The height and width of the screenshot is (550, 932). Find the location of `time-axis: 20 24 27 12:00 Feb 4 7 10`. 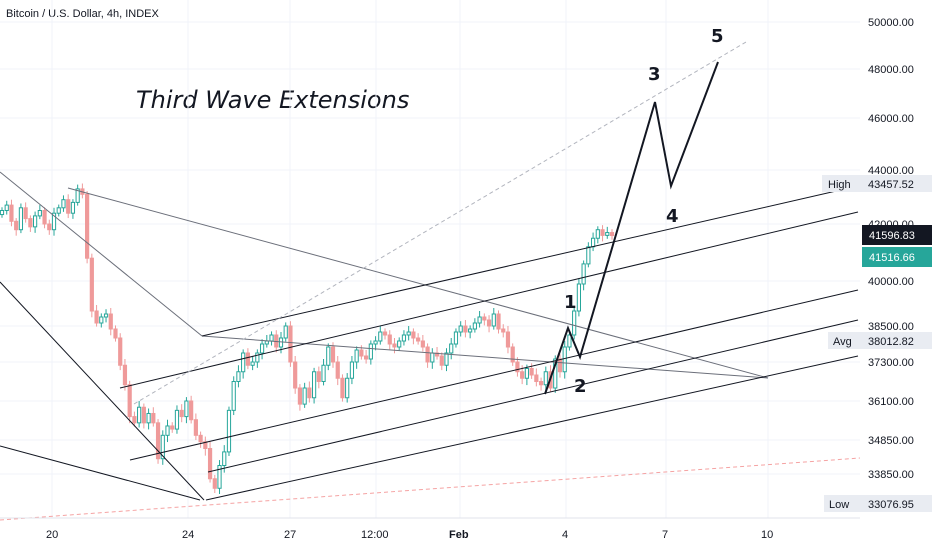

time-axis: 20 24 27 12:00 Feb 4 7 10 is located at coordinates (430, 529).